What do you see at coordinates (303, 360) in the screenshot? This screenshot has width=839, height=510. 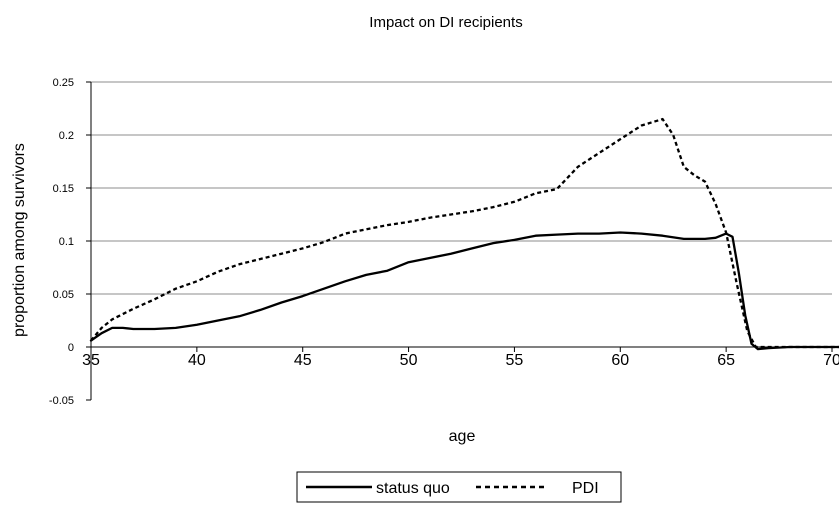 I see `x-tick-label: 45` at bounding box center [303, 360].